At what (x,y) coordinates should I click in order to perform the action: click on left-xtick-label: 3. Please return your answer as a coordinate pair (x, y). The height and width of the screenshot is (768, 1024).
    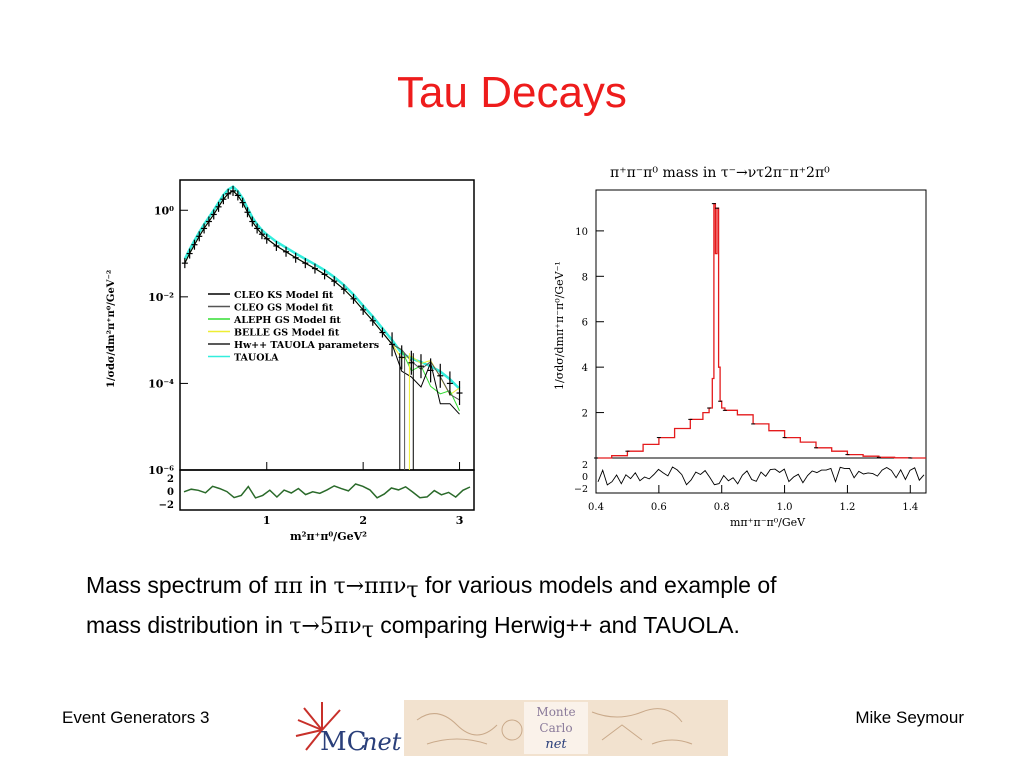
    Looking at the image, I should click on (460, 520).